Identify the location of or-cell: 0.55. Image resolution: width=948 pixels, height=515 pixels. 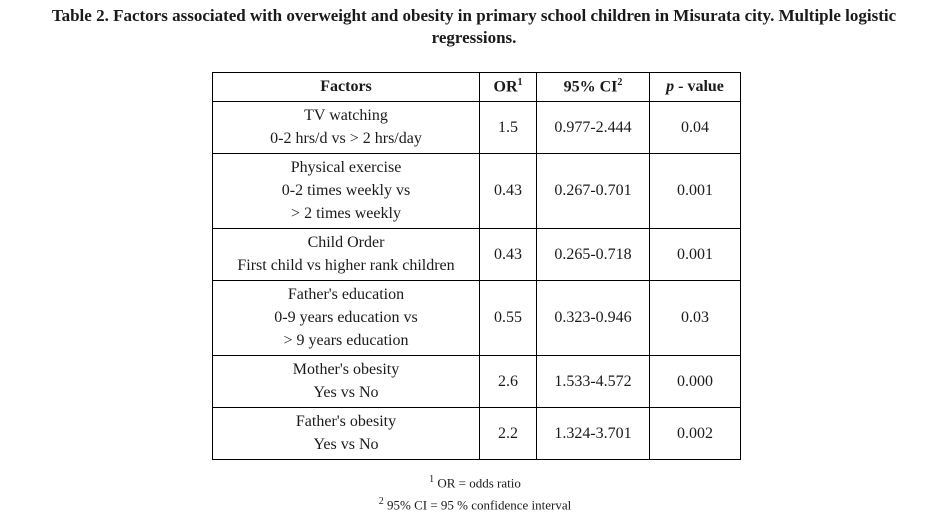
(508, 318).